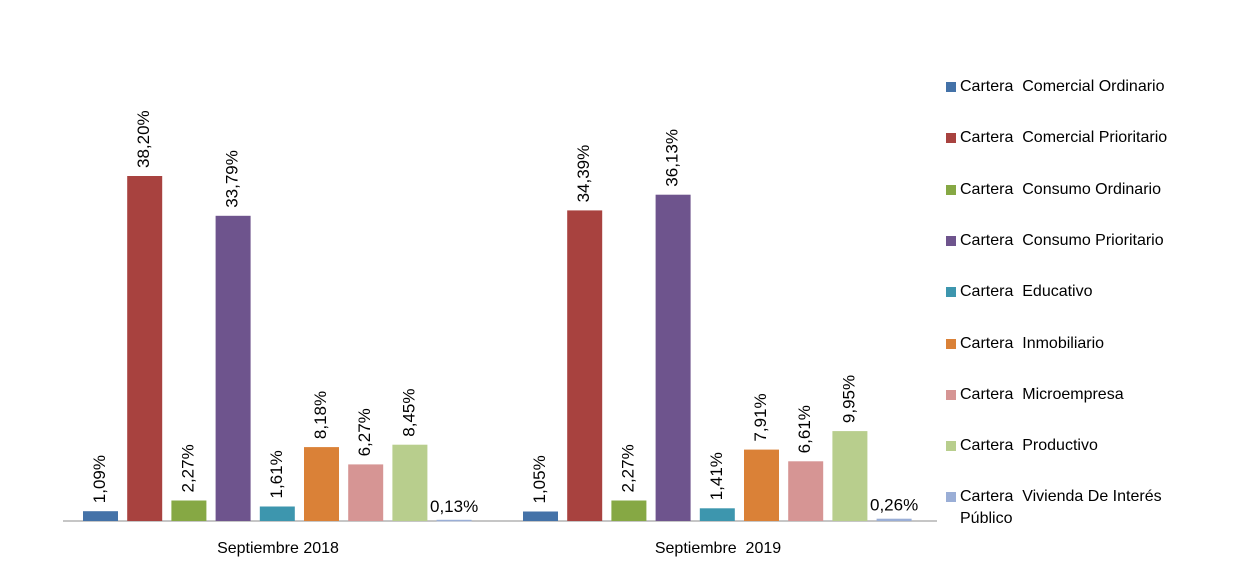 This screenshot has height=566, width=1242. Describe the element at coordinates (1032, 343) in the screenshot. I see `legend-label: Cartera Inmobiliario` at that location.